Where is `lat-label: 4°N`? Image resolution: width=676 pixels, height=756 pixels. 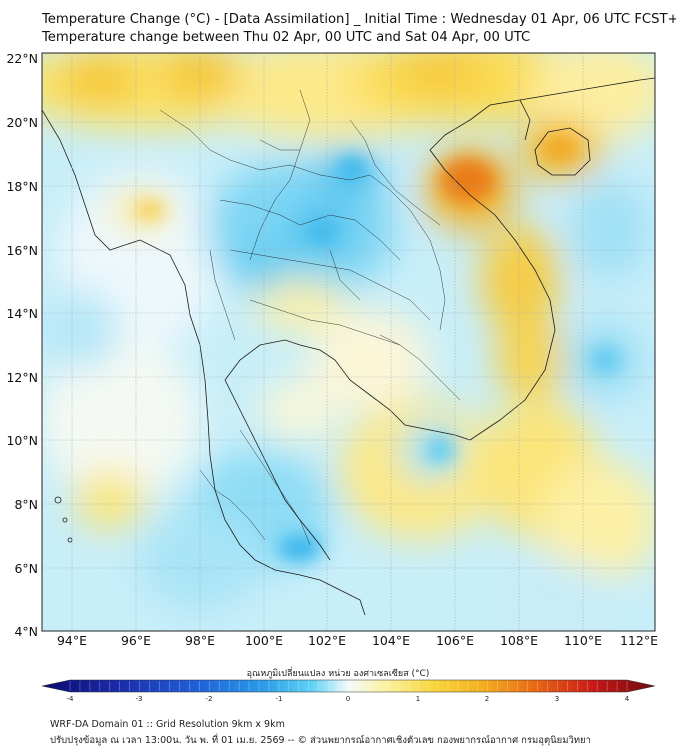 lat-label: 4°N is located at coordinates (26, 631).